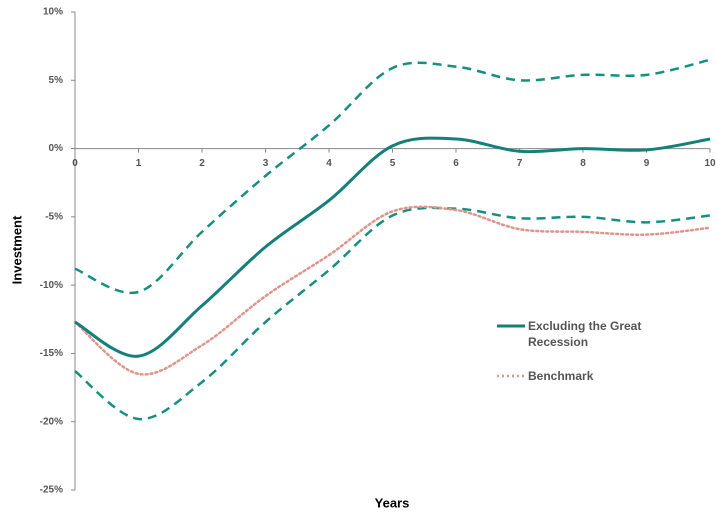  What do you see at coordinates (51, 490) in the screenshot?
I see `y-tick-label: -25%` at bounding box center [51, 490].